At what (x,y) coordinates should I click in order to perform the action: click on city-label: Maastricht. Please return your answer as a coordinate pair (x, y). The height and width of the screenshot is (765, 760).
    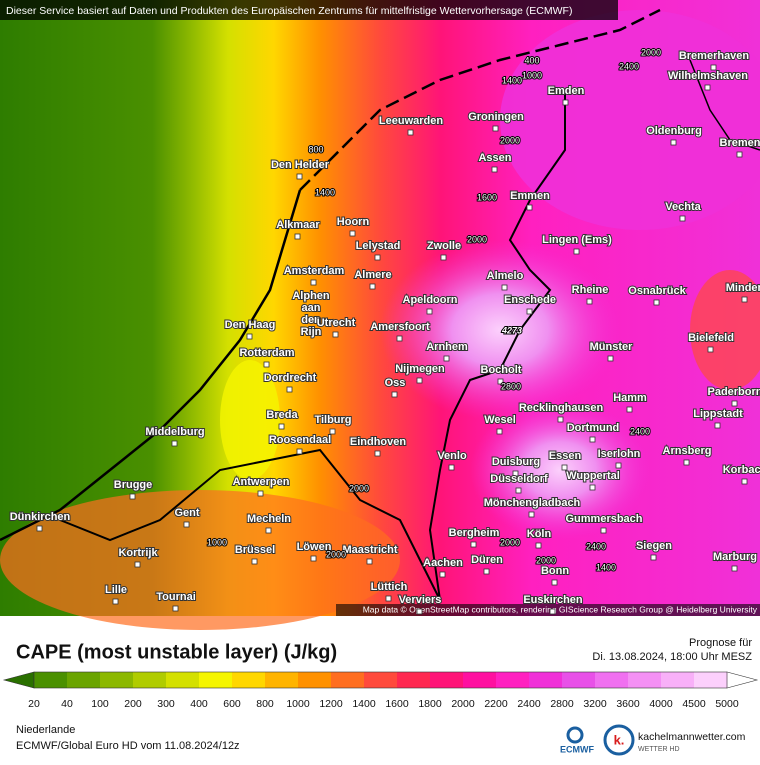
    Looking at the image, I should click on (369, 550).